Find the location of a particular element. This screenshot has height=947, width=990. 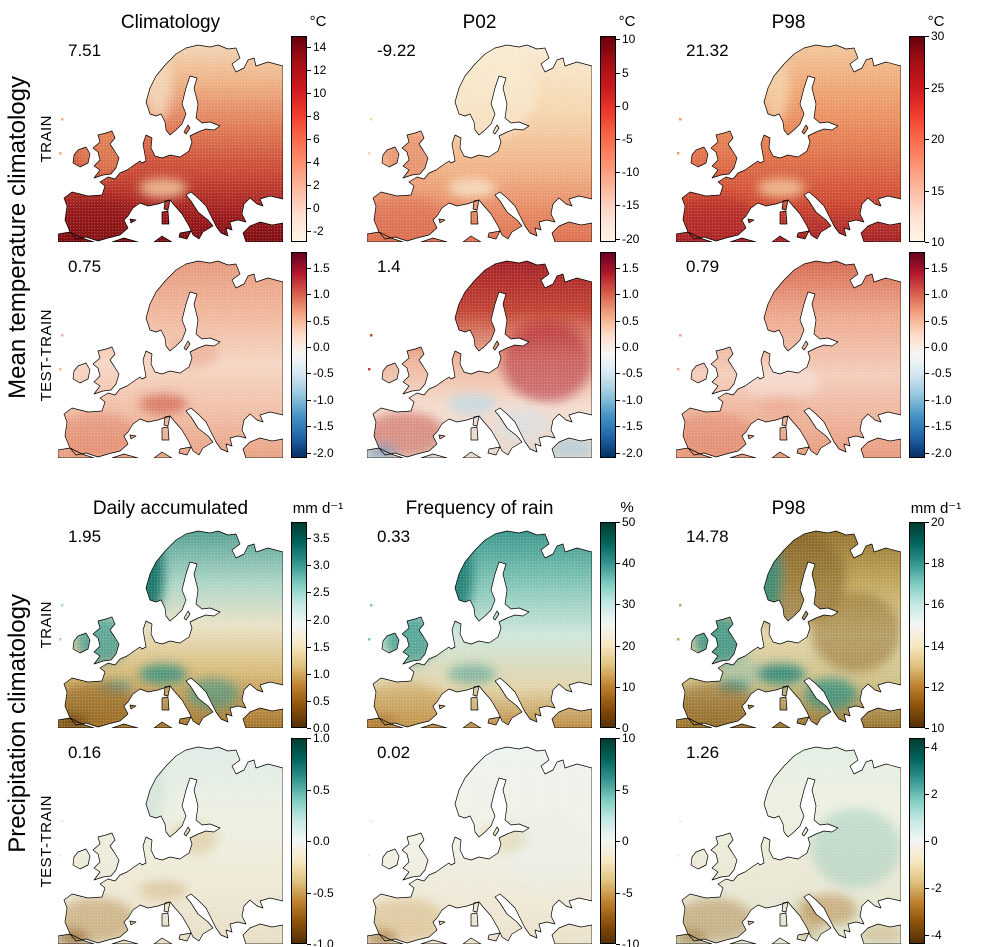

map-panel: 0.33 50 40 30 20 10 0 is located at coordinates (515, 625).